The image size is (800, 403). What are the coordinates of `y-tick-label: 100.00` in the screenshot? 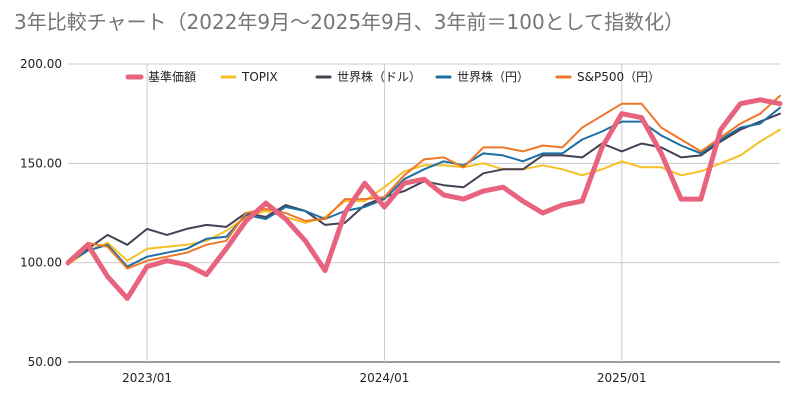 It's located at (41, 263).